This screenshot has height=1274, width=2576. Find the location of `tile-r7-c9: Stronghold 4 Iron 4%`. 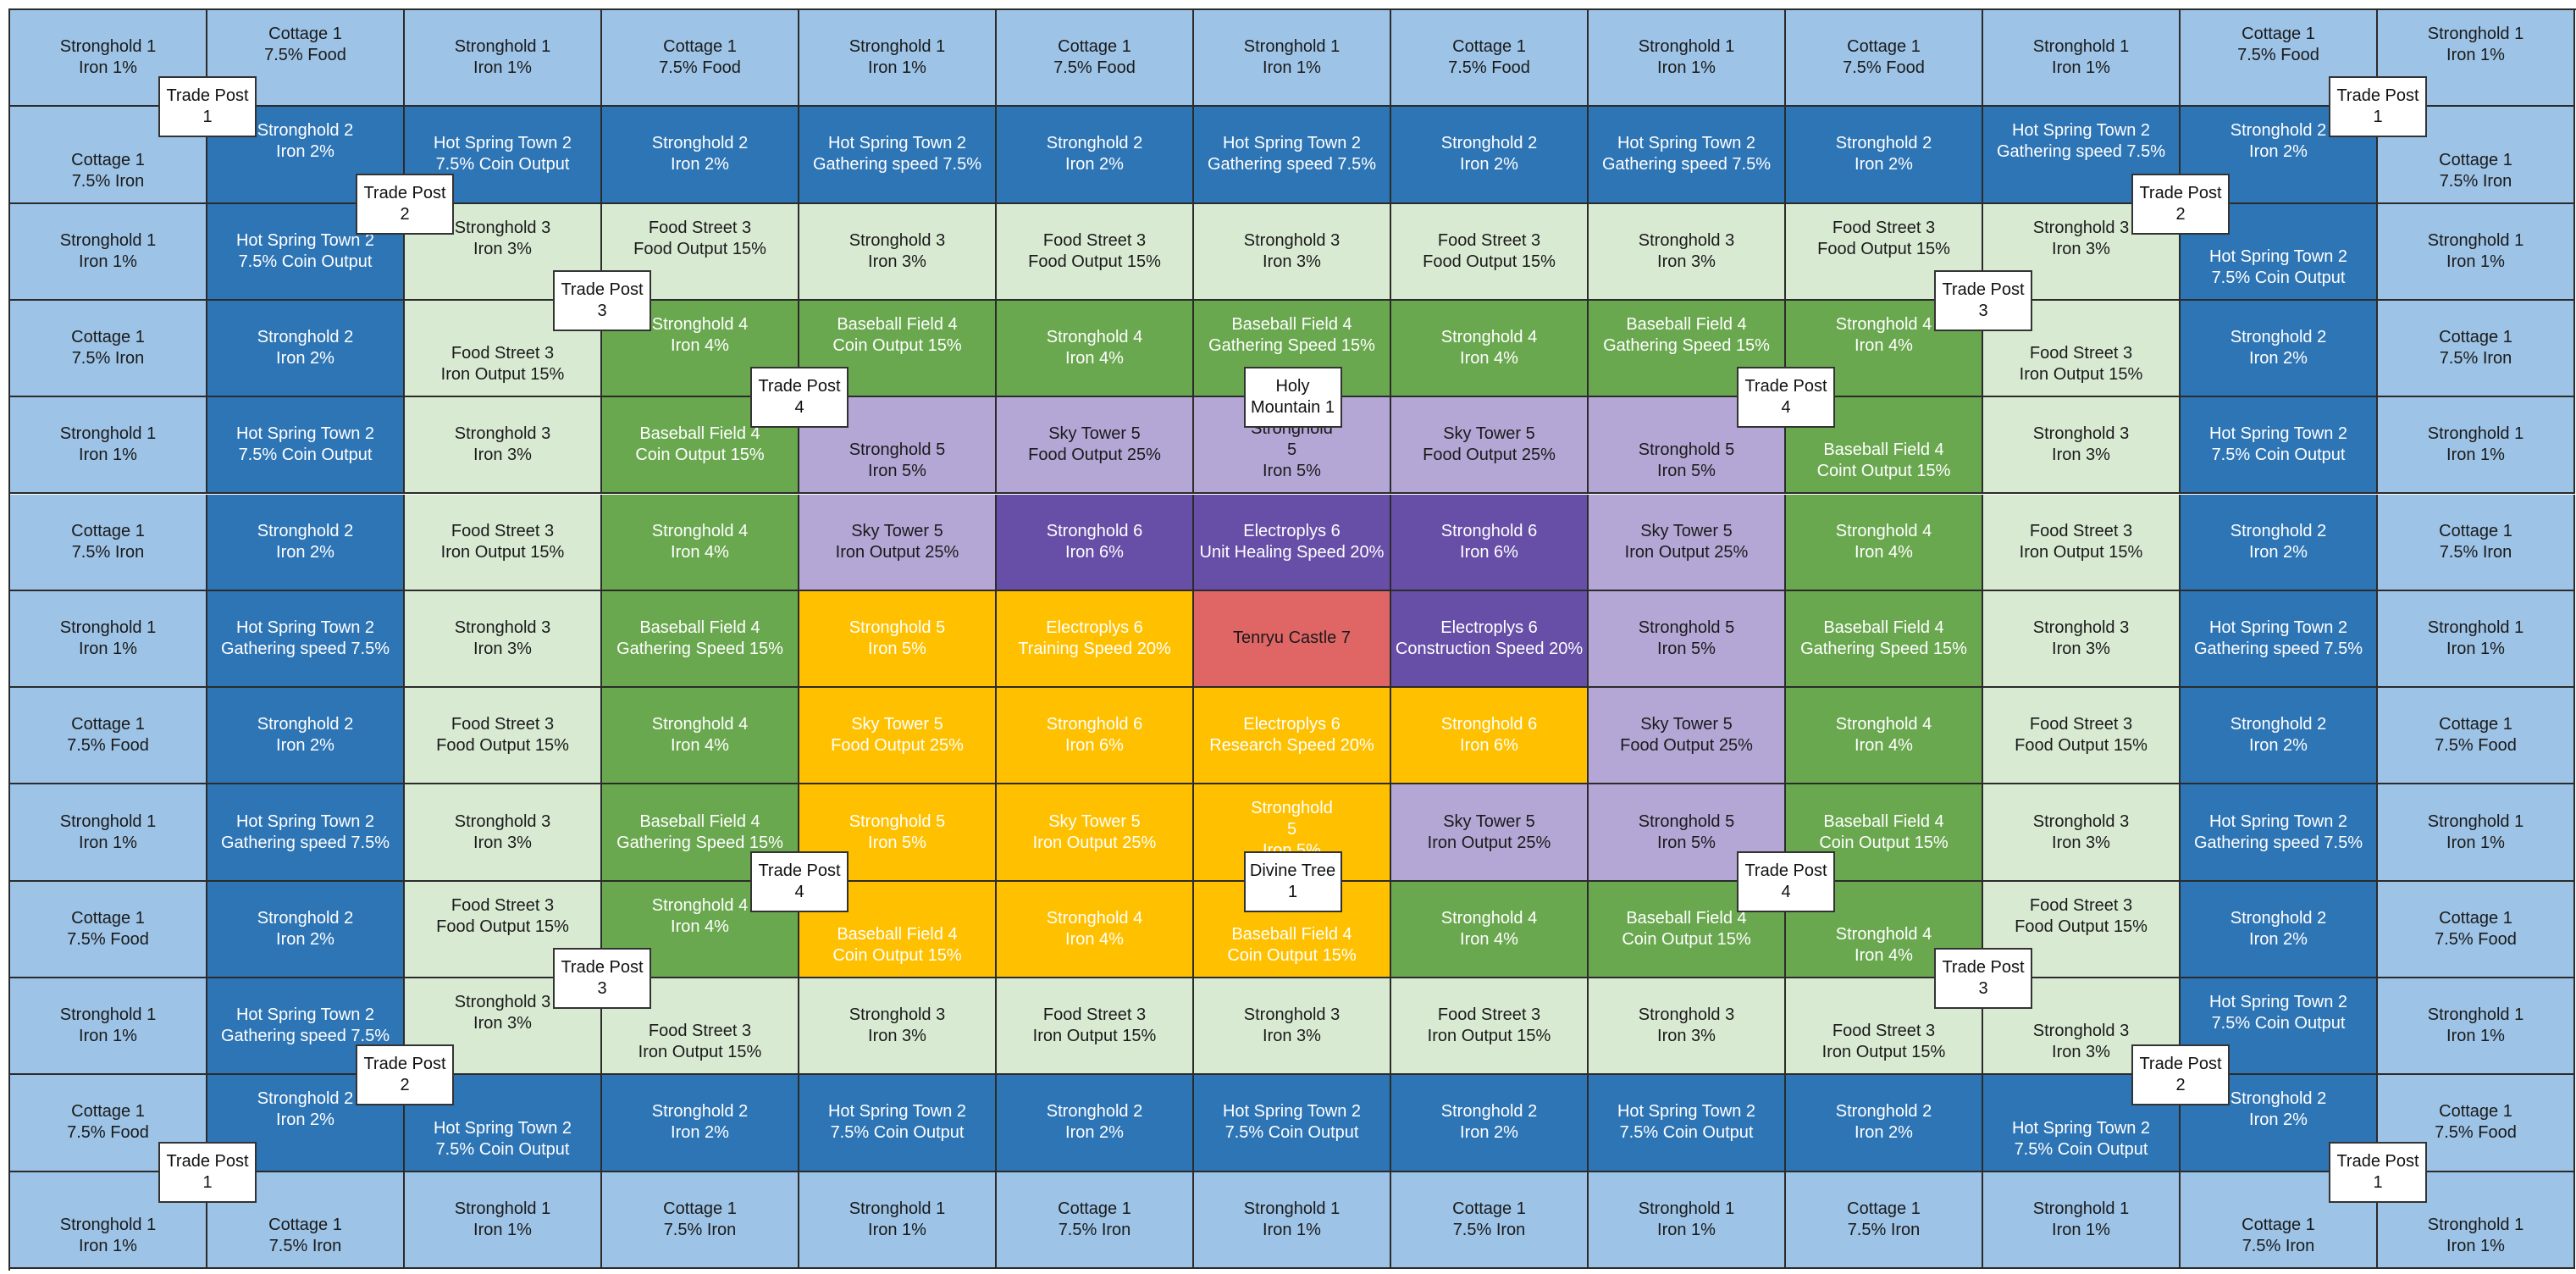

tile-r7-c9: Stronghold 4 Iron 4% is located at coordinates (1884, 736).